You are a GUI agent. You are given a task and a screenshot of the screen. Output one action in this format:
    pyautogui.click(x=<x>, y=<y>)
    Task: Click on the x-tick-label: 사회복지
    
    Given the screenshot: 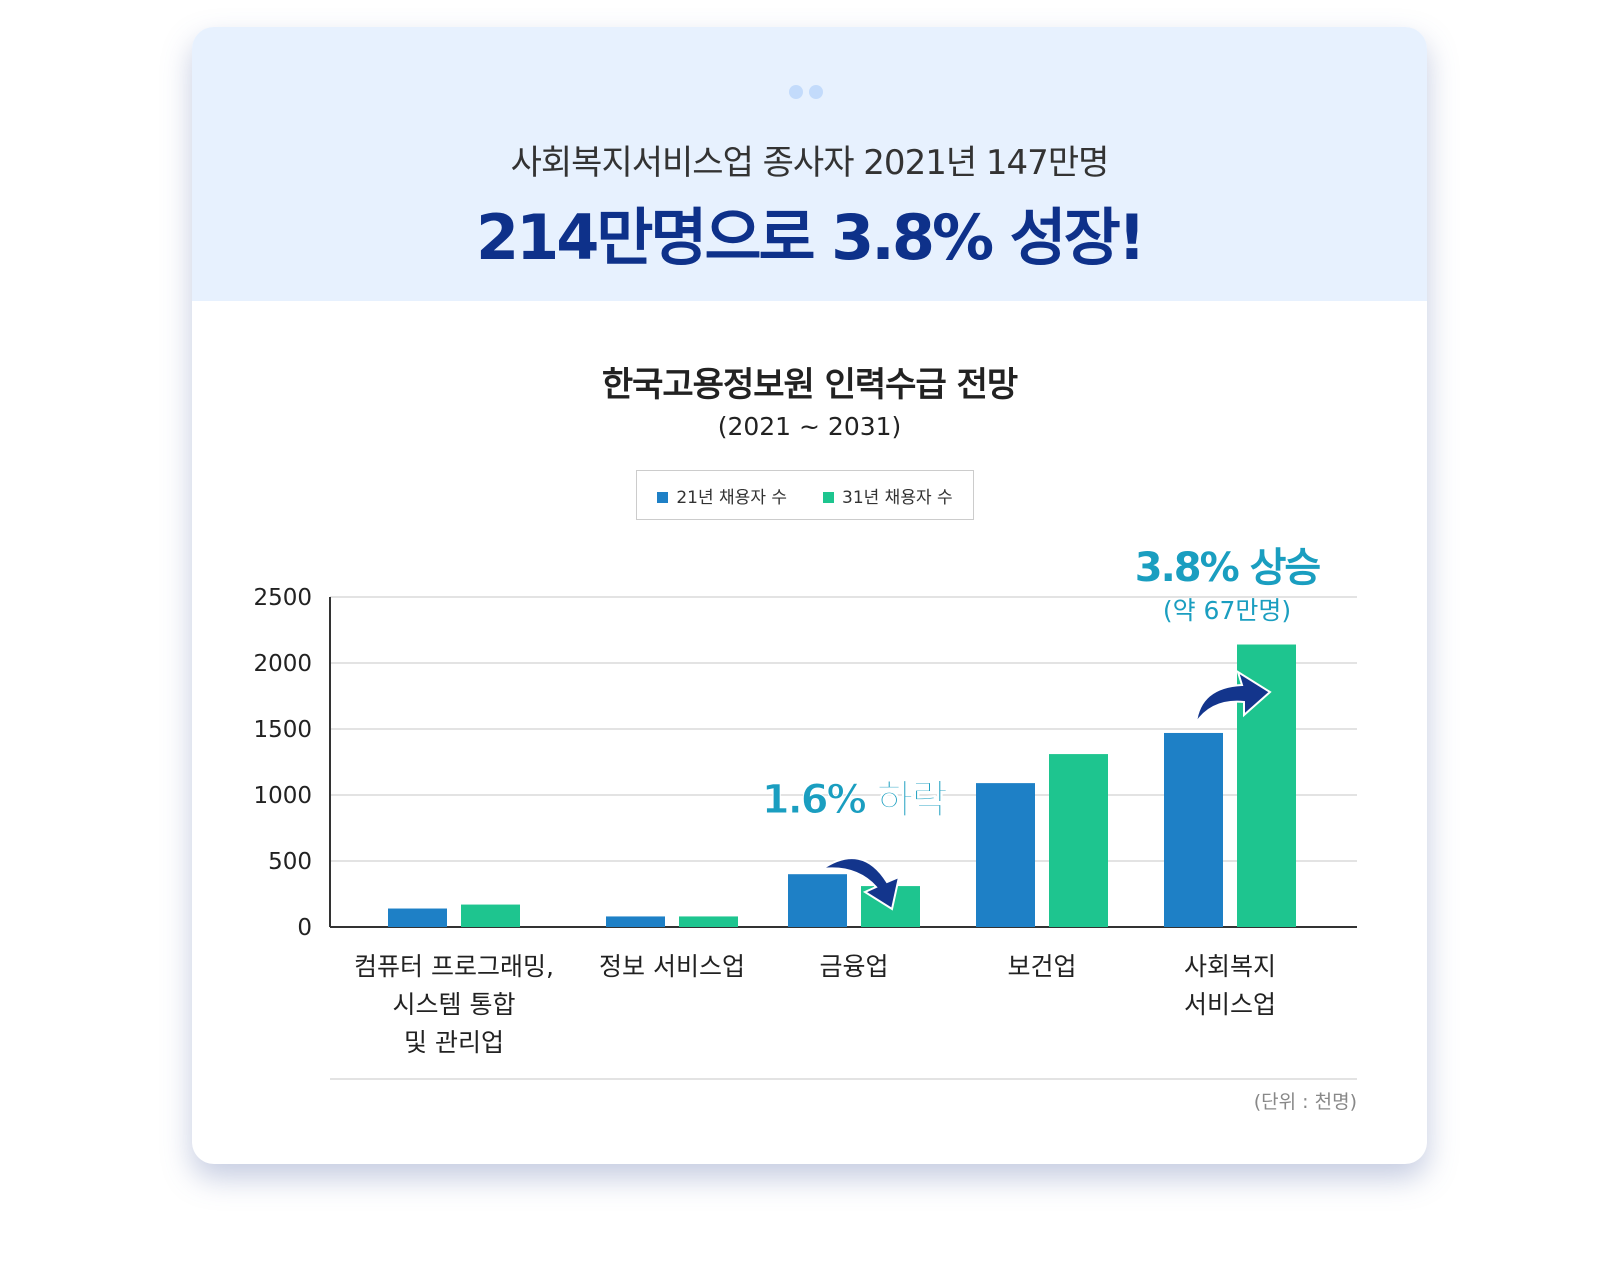 What is the action you would take?
    pyautogui.click(x=1230, y=966)
    